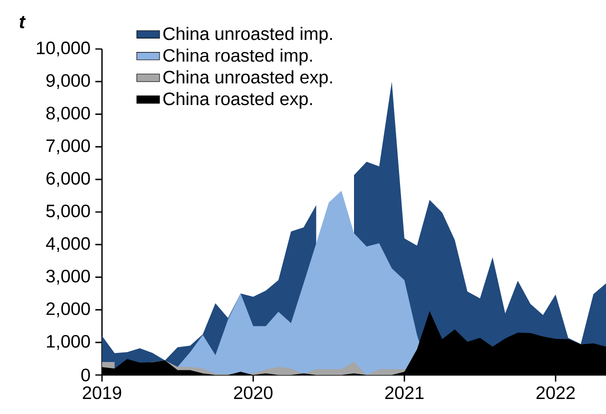 This screenshot has width=606, height=414. Describe the element at coordinates (404, 393) in the screenshot. I see `x-tick-label: 2021` at that location.